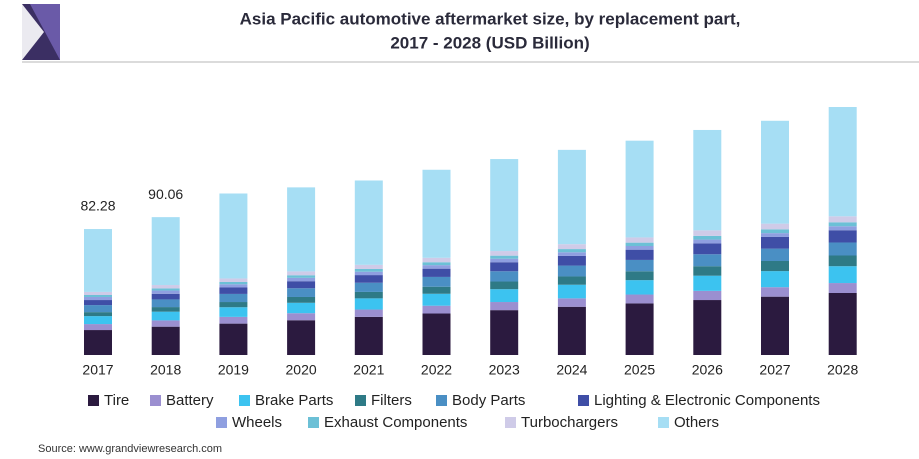  I want to click on x-tick-label: 2023, so click(504, 370).